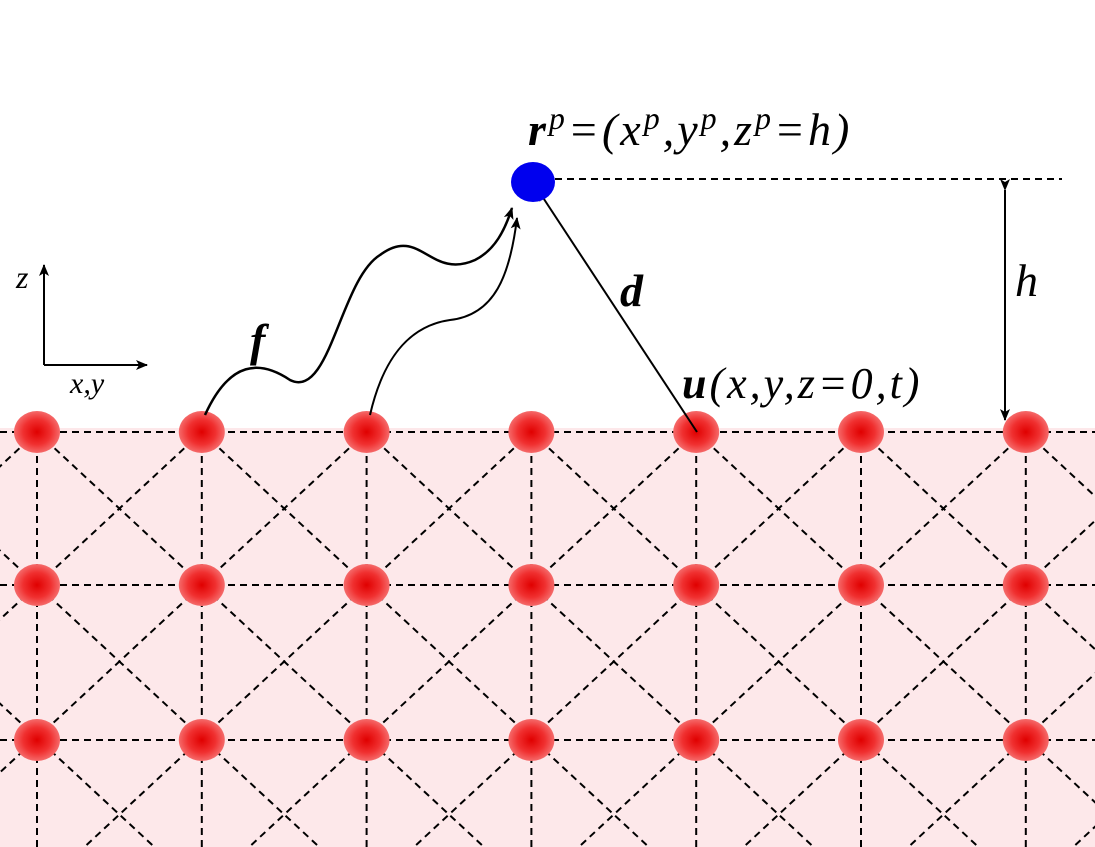 This screenshot has height=847, width=1095. I want to click on displacement-label: u(x,y,z=0,t), so click(802, 383).